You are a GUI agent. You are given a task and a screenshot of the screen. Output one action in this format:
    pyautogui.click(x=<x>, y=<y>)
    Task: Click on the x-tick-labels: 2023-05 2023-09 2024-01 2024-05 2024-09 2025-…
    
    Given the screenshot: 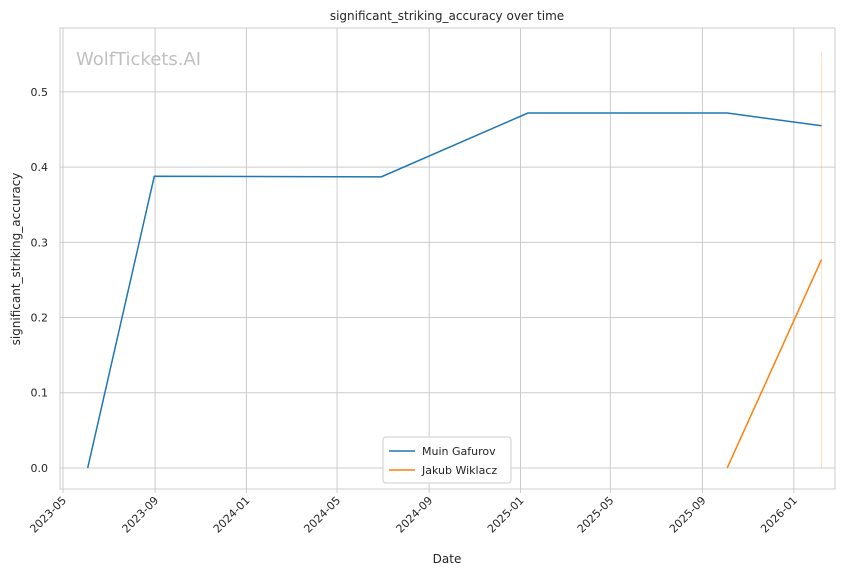 What is the action you would take?
    pyautogui.click(x=413, y=515)
    